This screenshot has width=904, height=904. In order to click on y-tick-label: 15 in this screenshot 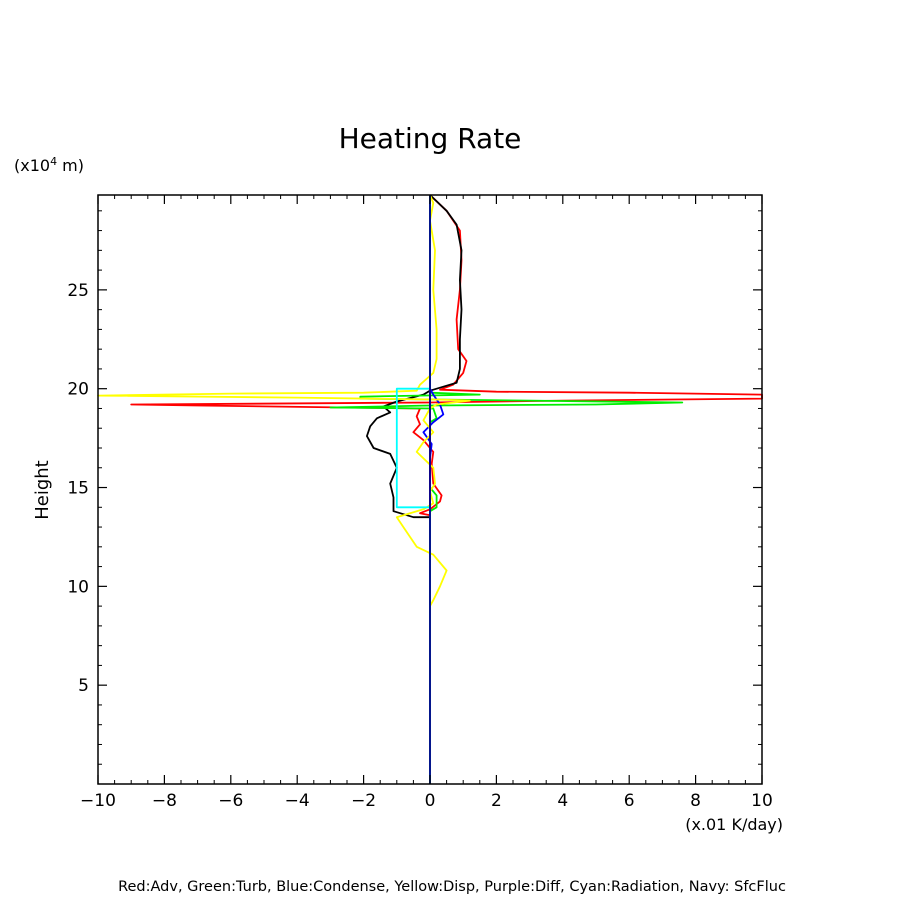, I will do `click(78, 489)`.